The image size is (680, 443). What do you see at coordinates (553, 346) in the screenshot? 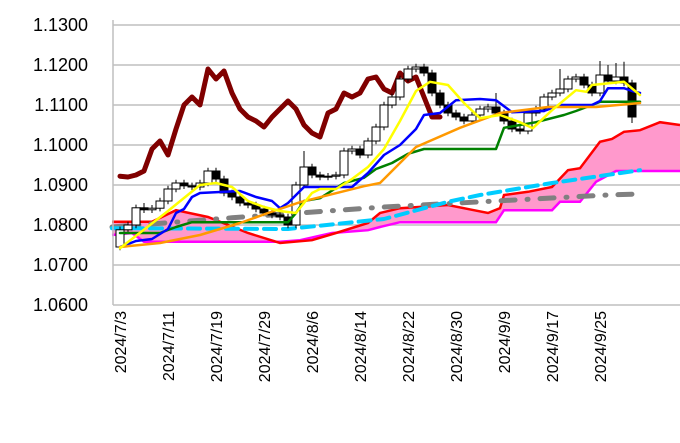
I see `x-tick-label: 2024/9/17` at bounding box center [553, 346].